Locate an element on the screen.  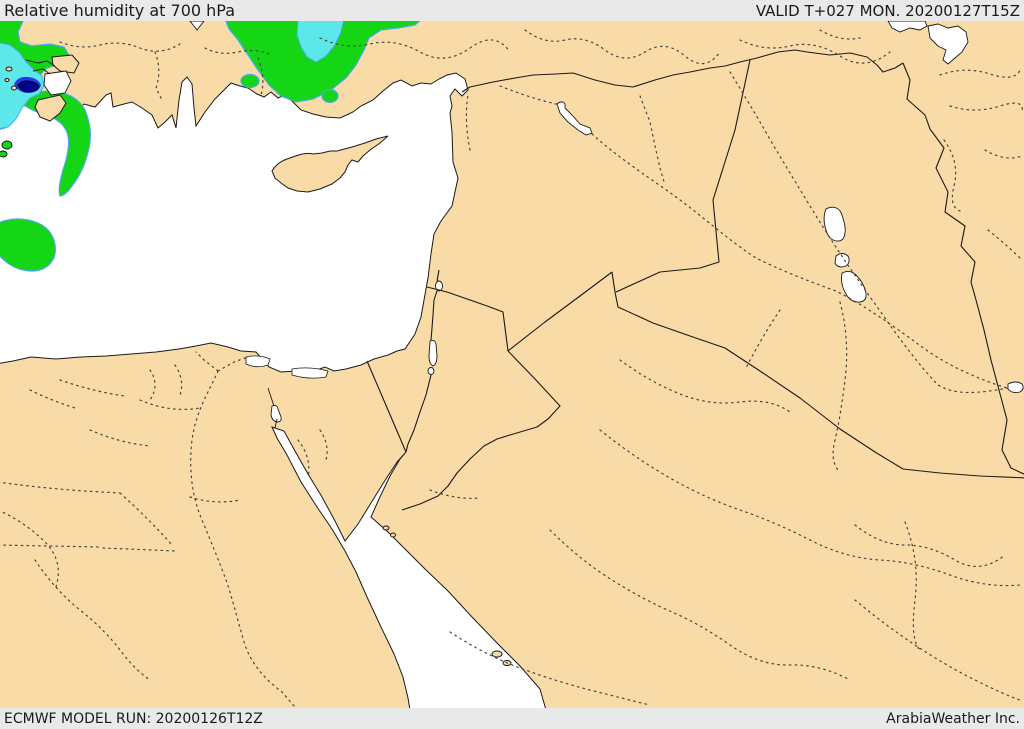
lake-van is located at coordinates (907, 27).